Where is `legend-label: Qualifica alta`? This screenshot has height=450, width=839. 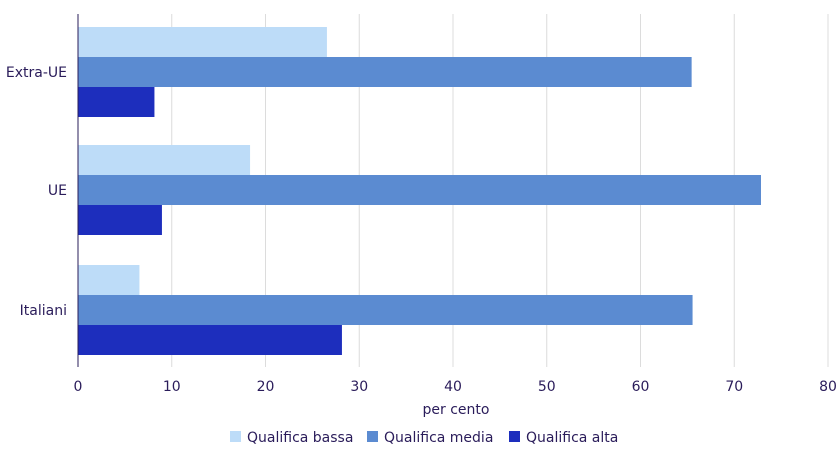
legend-label: Qualifica alta is located at coordinates (572, 438).